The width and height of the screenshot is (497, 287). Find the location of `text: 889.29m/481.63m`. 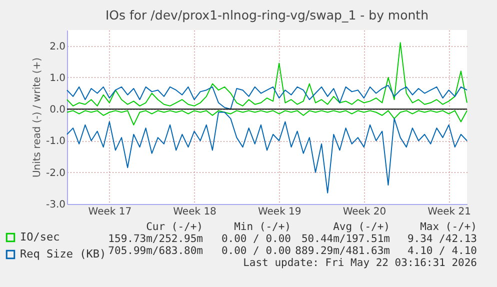

text: 889.29m/481.63m is located at coordinates (342, 251).